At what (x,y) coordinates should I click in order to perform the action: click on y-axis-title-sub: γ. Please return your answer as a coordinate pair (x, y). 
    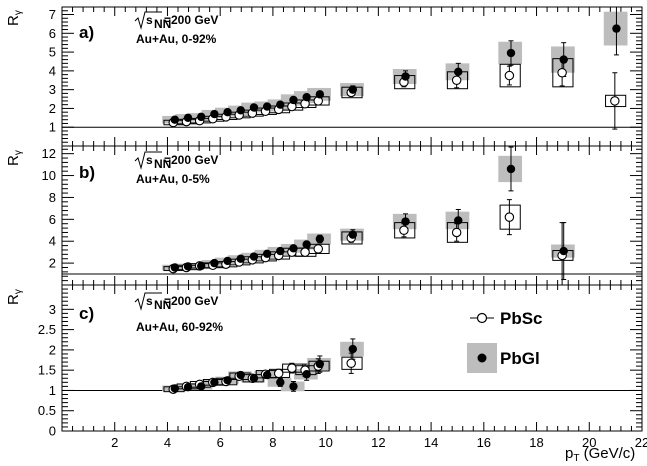
    Looking at the image, I should click on (18, 291).